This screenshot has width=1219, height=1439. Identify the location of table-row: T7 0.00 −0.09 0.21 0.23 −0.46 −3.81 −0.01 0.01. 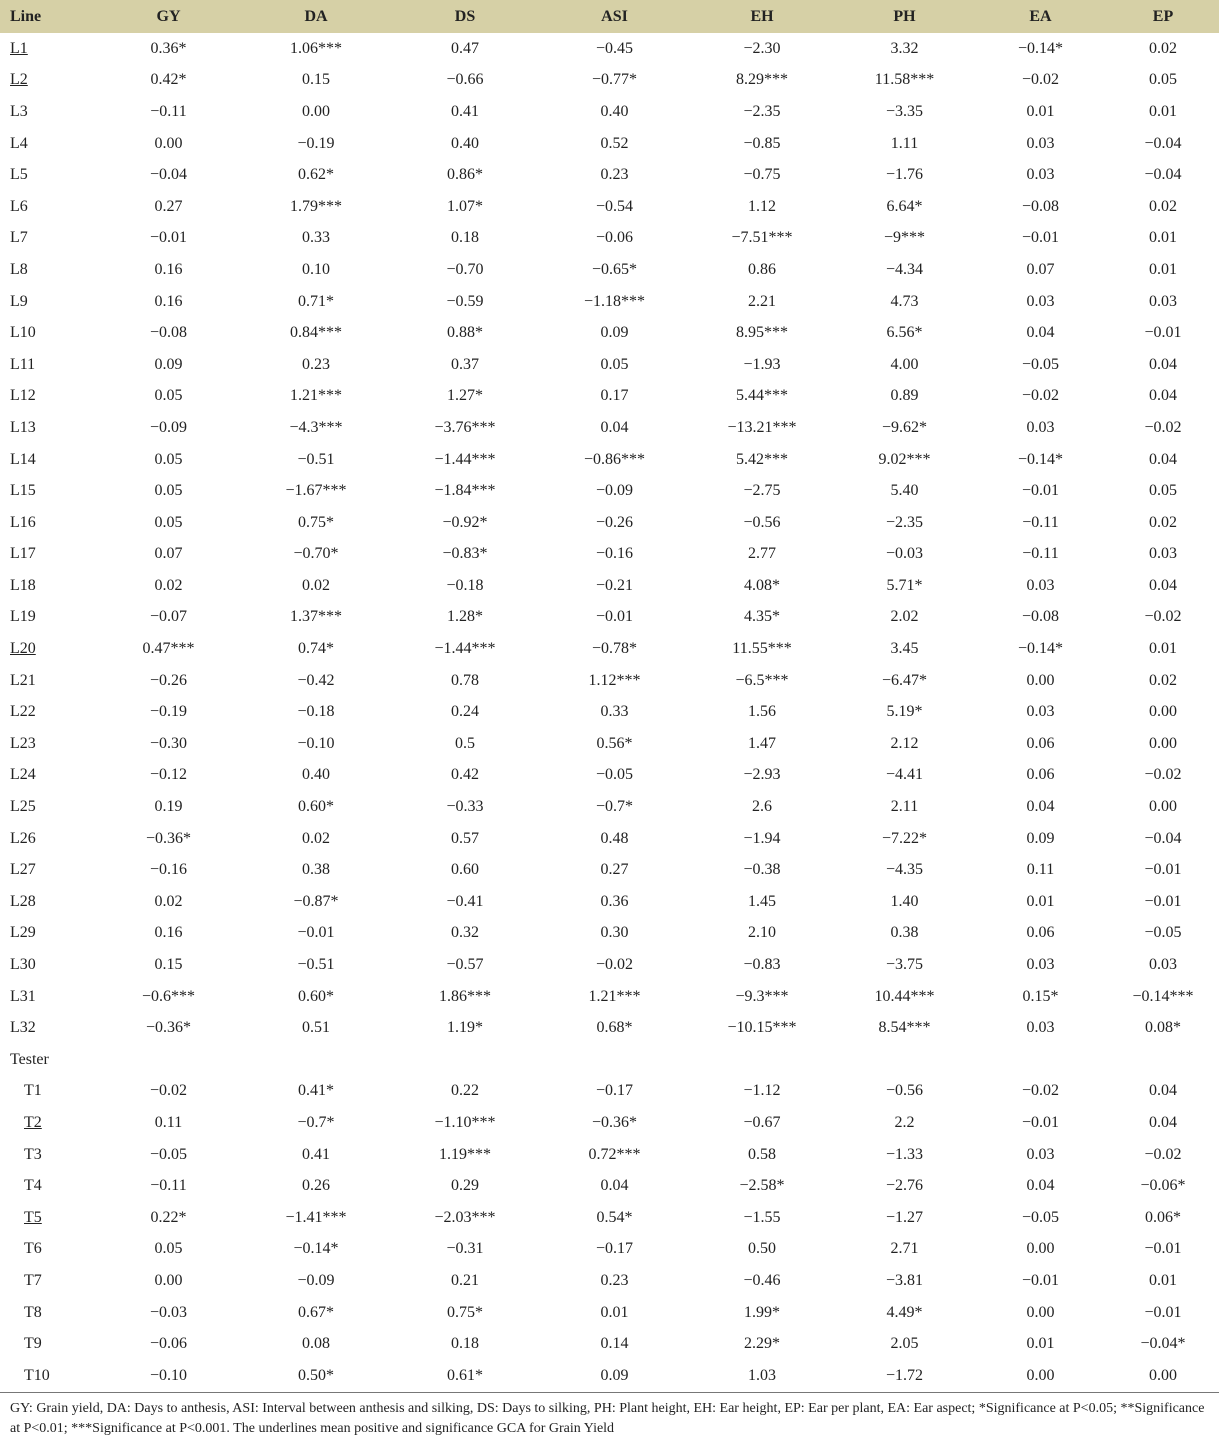
(609, 1281).